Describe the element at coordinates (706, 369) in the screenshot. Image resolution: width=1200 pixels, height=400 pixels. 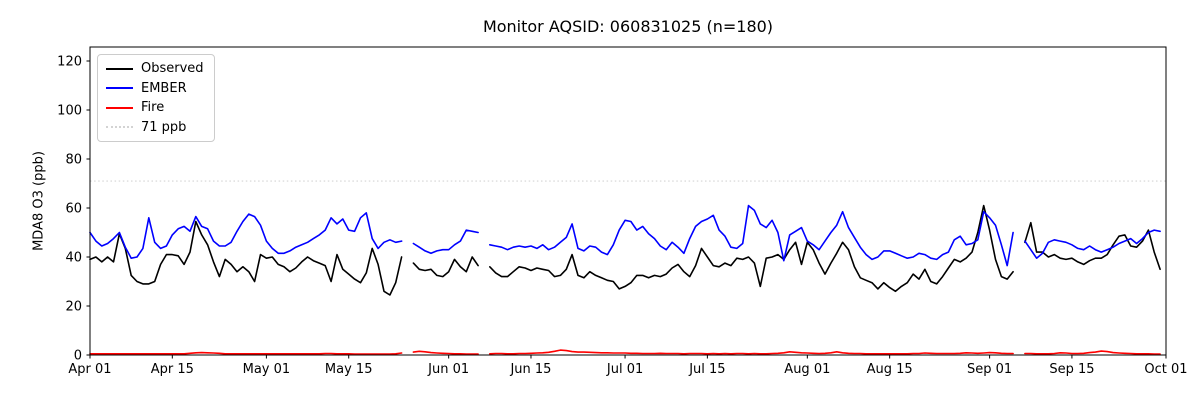
I see `x-tick-label: Jul 15` at that location.